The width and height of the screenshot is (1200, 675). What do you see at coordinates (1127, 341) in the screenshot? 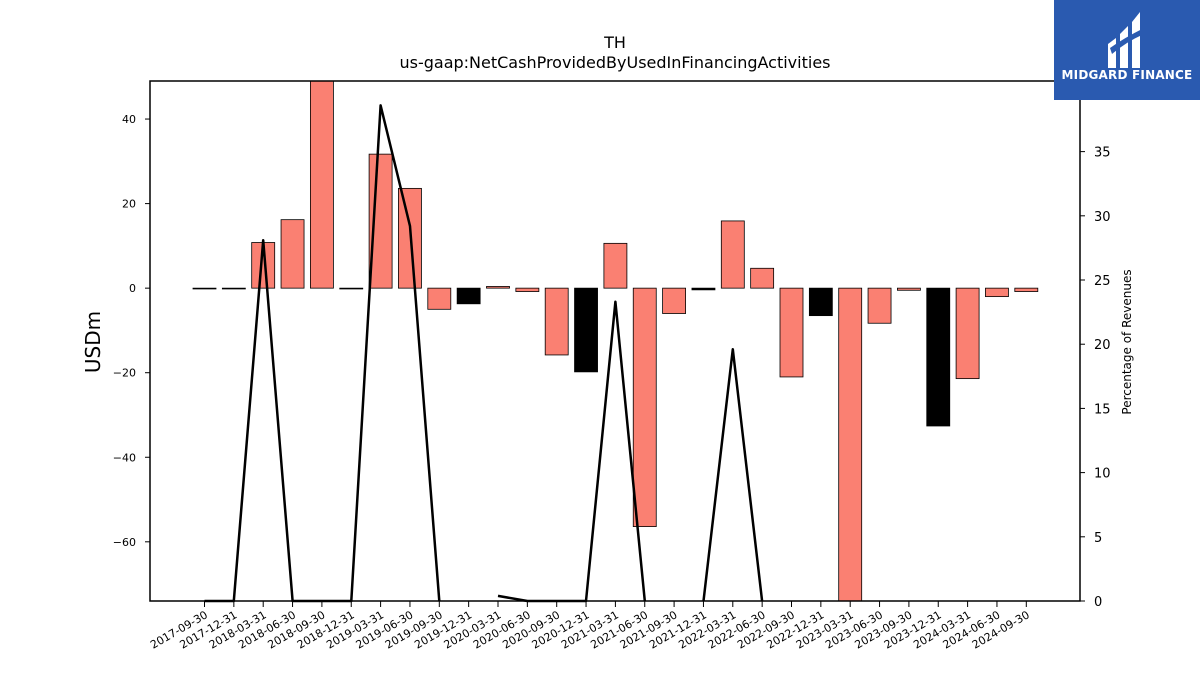
I see `y2-axis-label: Percentage of Revenues` at bounding box center [1127, 341].